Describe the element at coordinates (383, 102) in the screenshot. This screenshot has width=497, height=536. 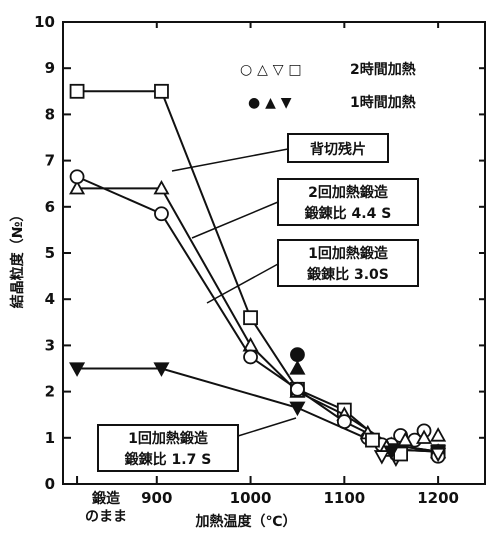
I see `legend-text-1h: 1時間加熱` at that location.